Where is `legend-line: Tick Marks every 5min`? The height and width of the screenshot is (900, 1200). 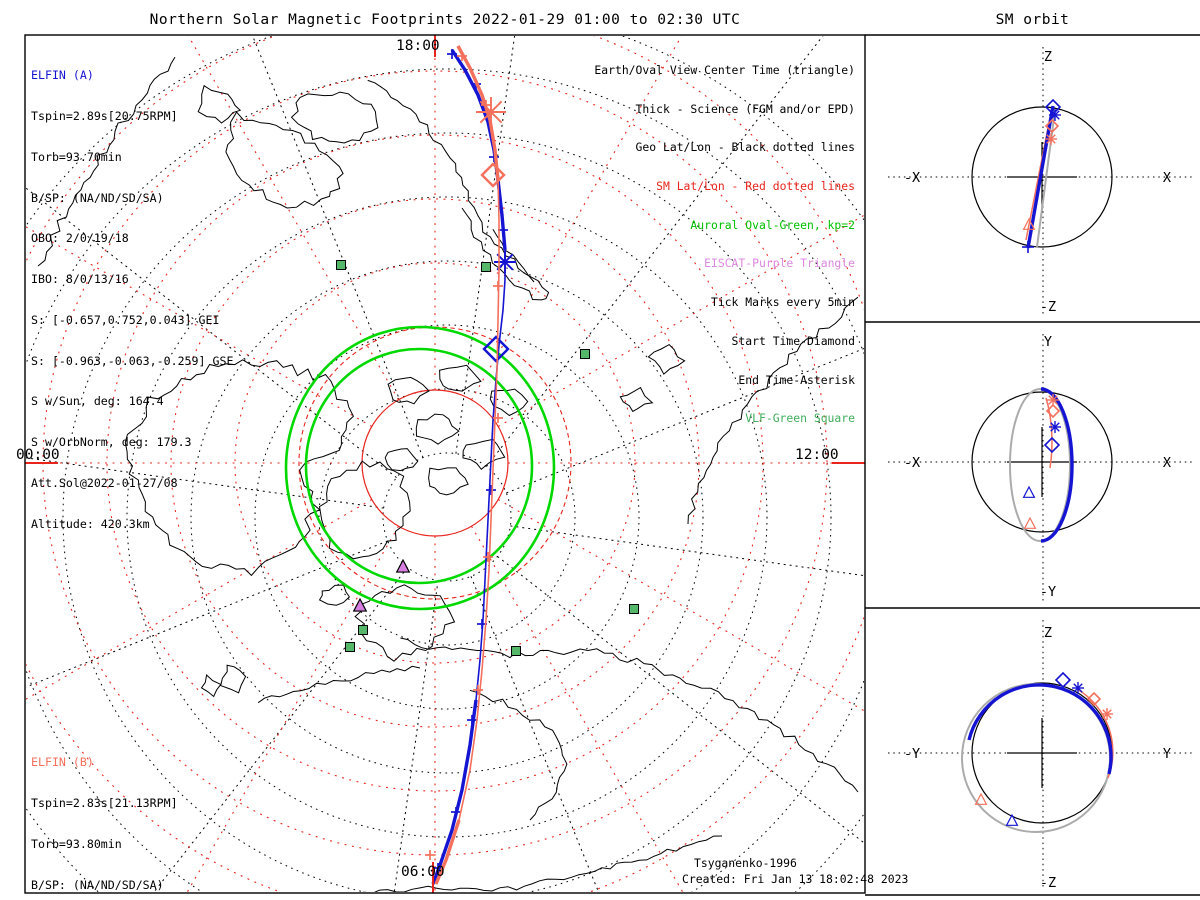
legend-line: Tick Marks every 5min is located at coordinates (782, 302).